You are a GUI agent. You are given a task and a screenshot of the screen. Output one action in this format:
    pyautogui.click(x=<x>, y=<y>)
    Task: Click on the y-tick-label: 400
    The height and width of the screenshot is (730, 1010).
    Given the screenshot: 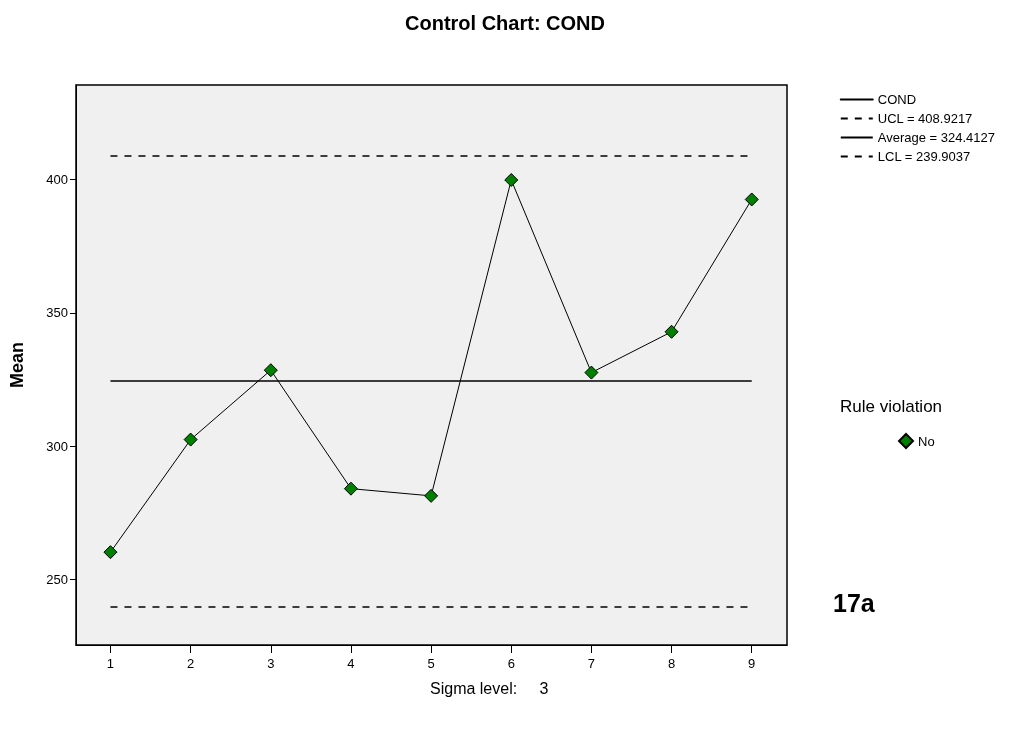 What is the action you would take?
    pyautogui.click(x=57, y=179)
    